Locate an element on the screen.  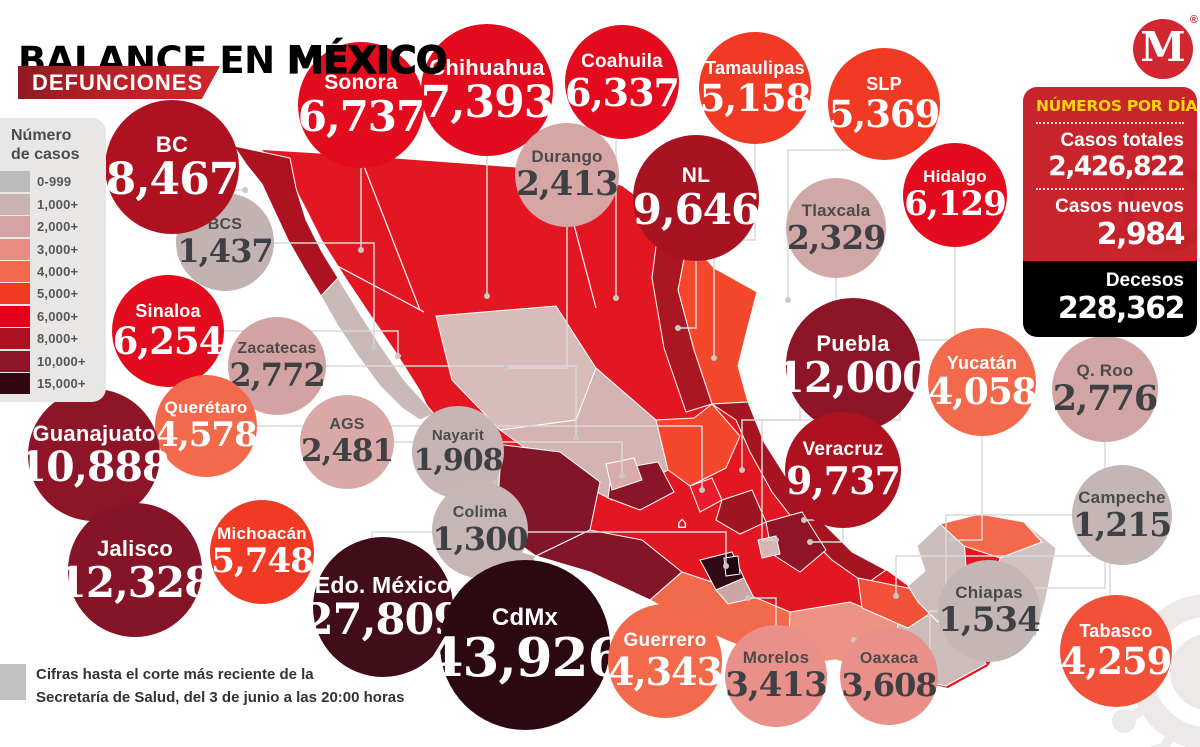
map-slp is located at coordinates (698, 445).